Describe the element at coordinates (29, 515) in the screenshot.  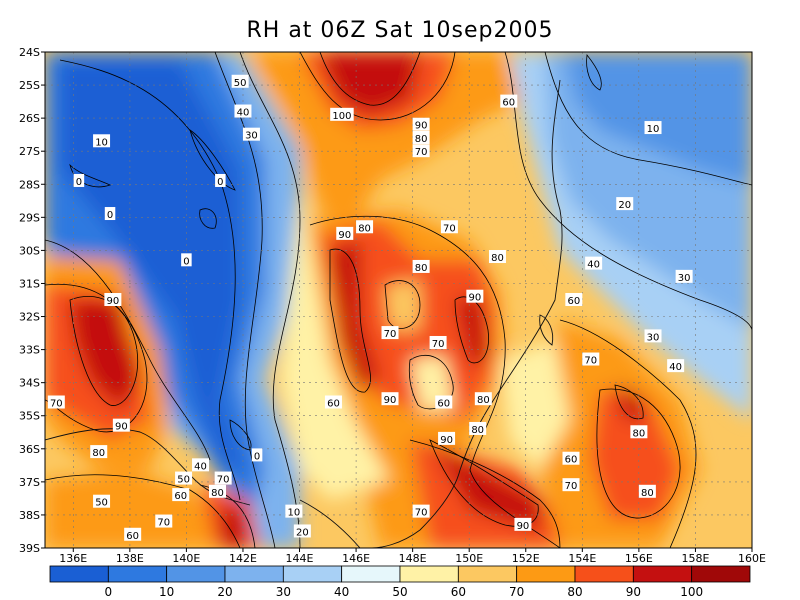
I see `y-tick-label: 38S` at that location.